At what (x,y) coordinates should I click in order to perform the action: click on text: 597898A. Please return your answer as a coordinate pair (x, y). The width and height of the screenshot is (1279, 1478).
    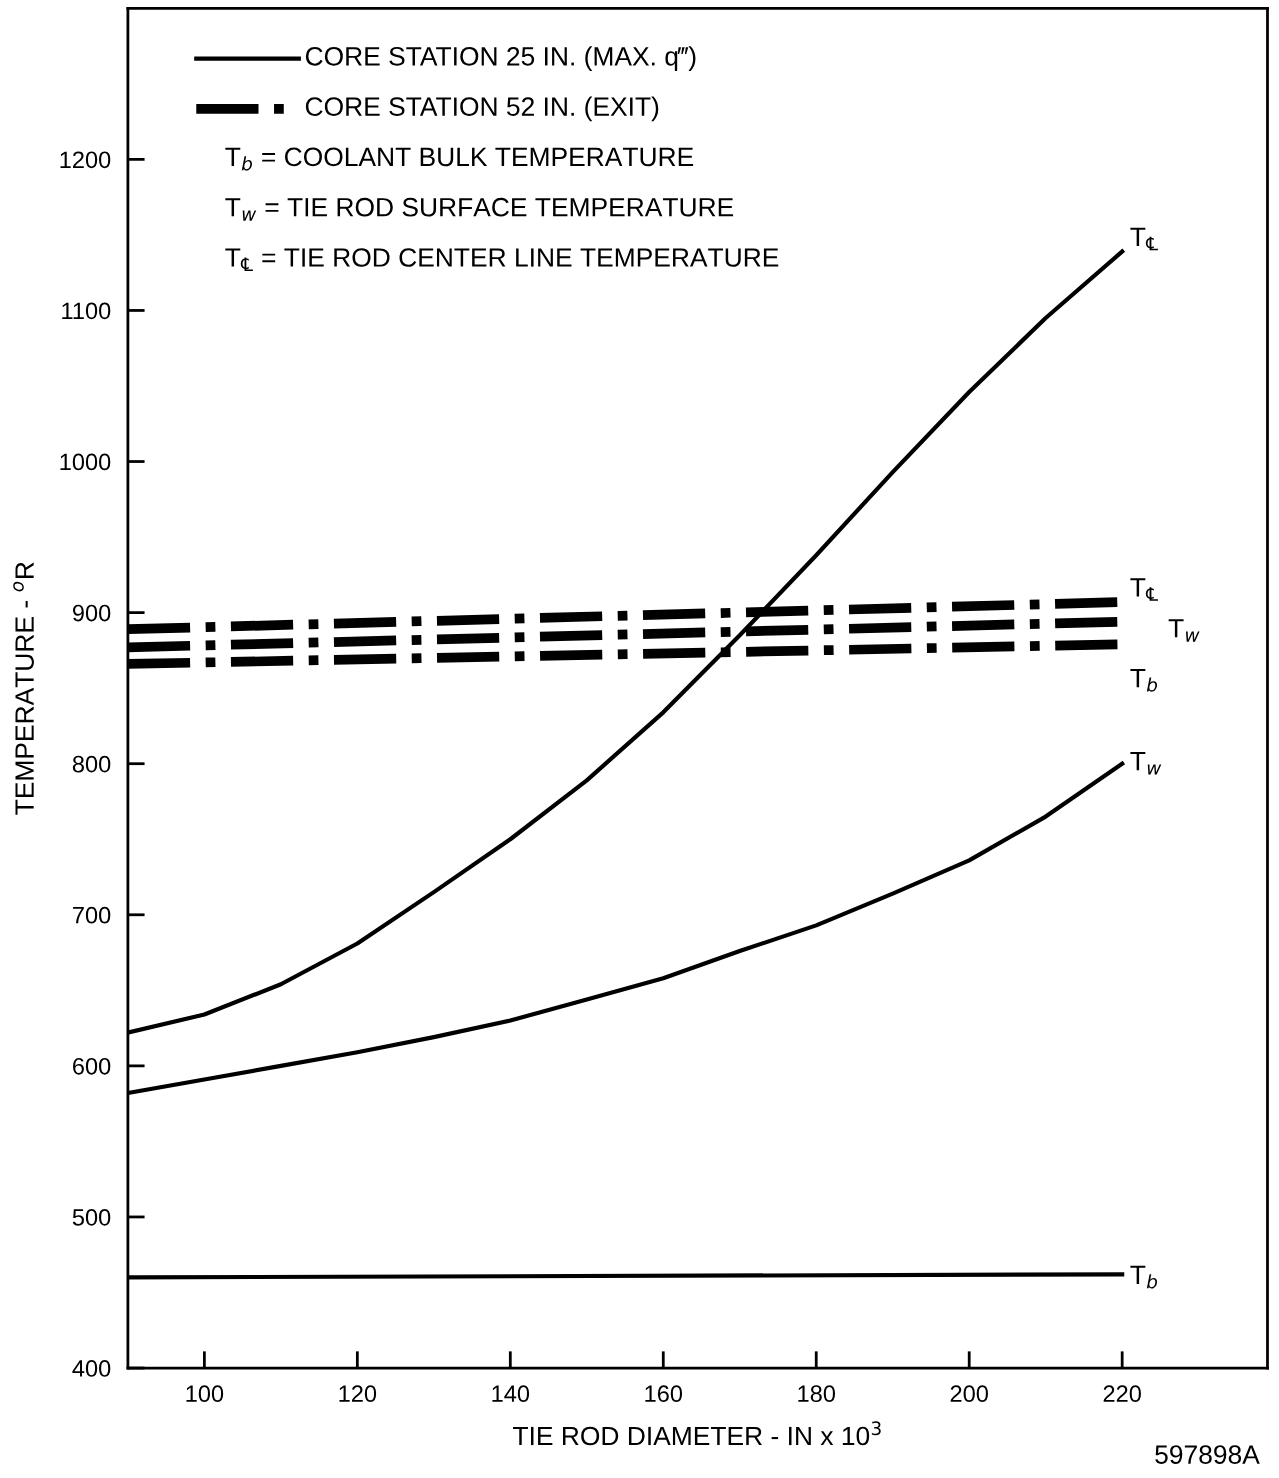
    Looking at the image, I should click on (1207, 1454).